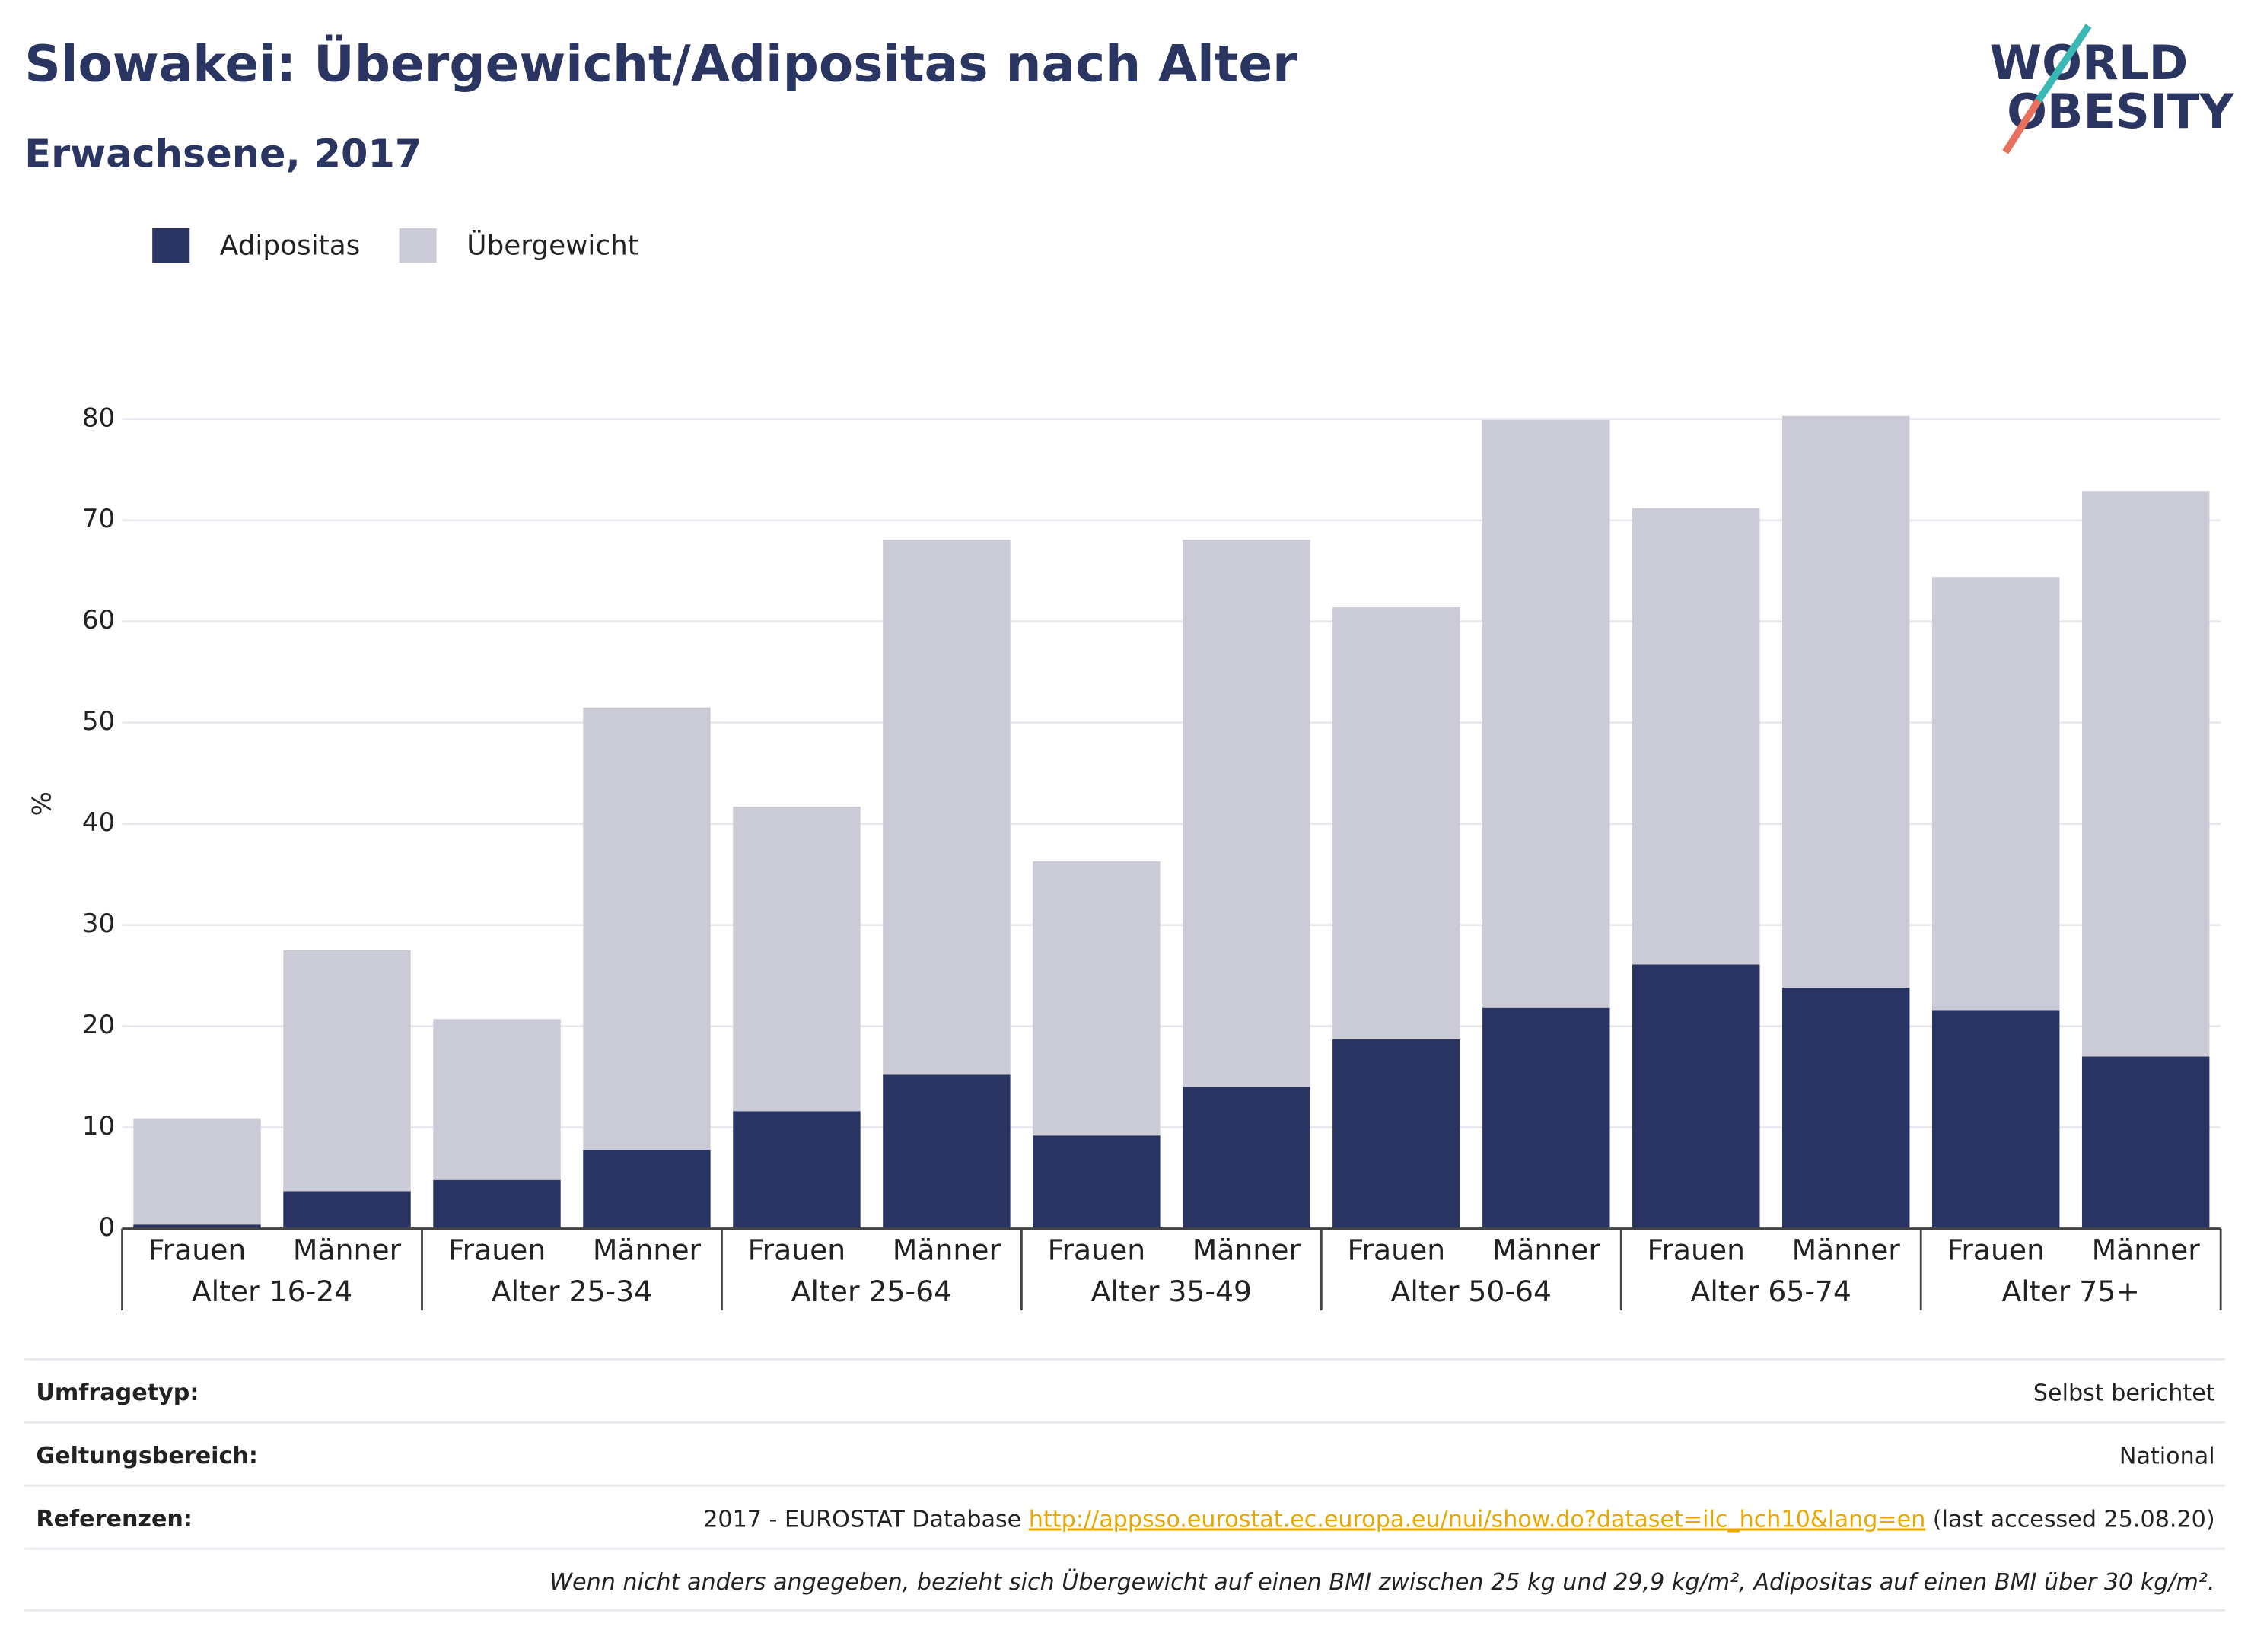 Image resolution: width=2251 pixels, height=1652 pixels. I want to click on y-tick-label: 0, so click(107, 1227).